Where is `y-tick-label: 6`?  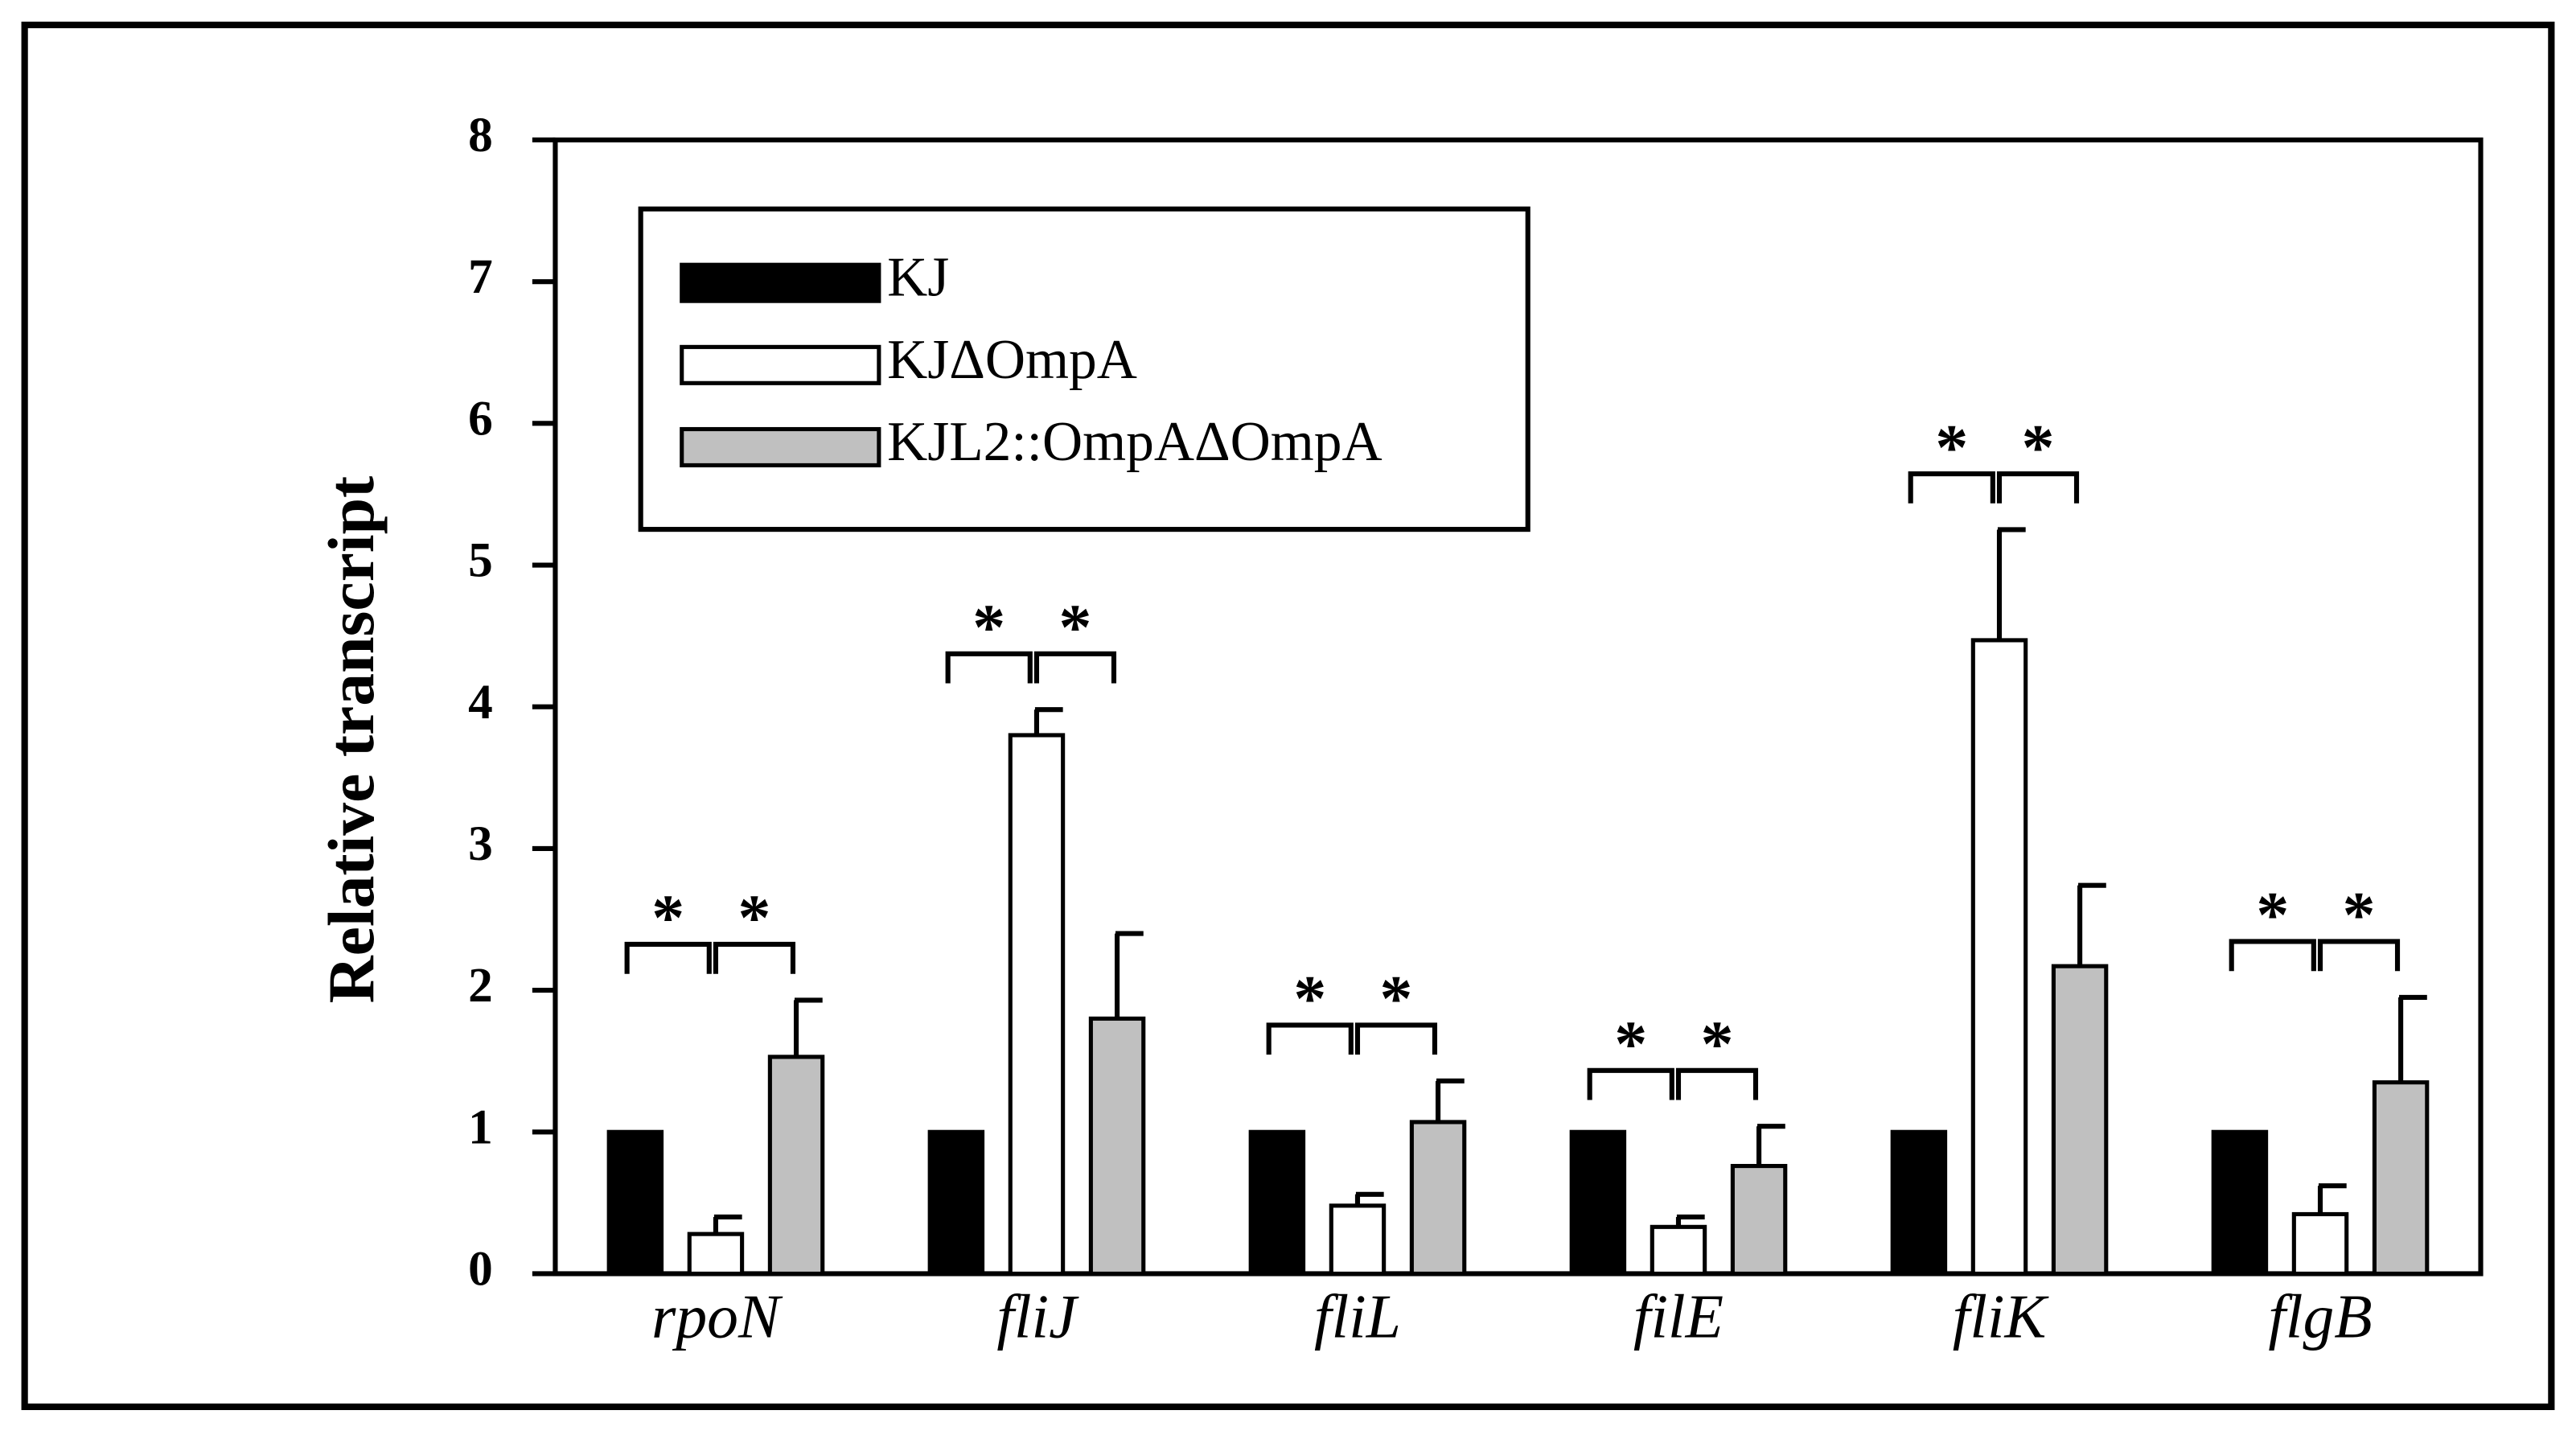
y-tick-label: 6 is located at coordinates (480, 418).